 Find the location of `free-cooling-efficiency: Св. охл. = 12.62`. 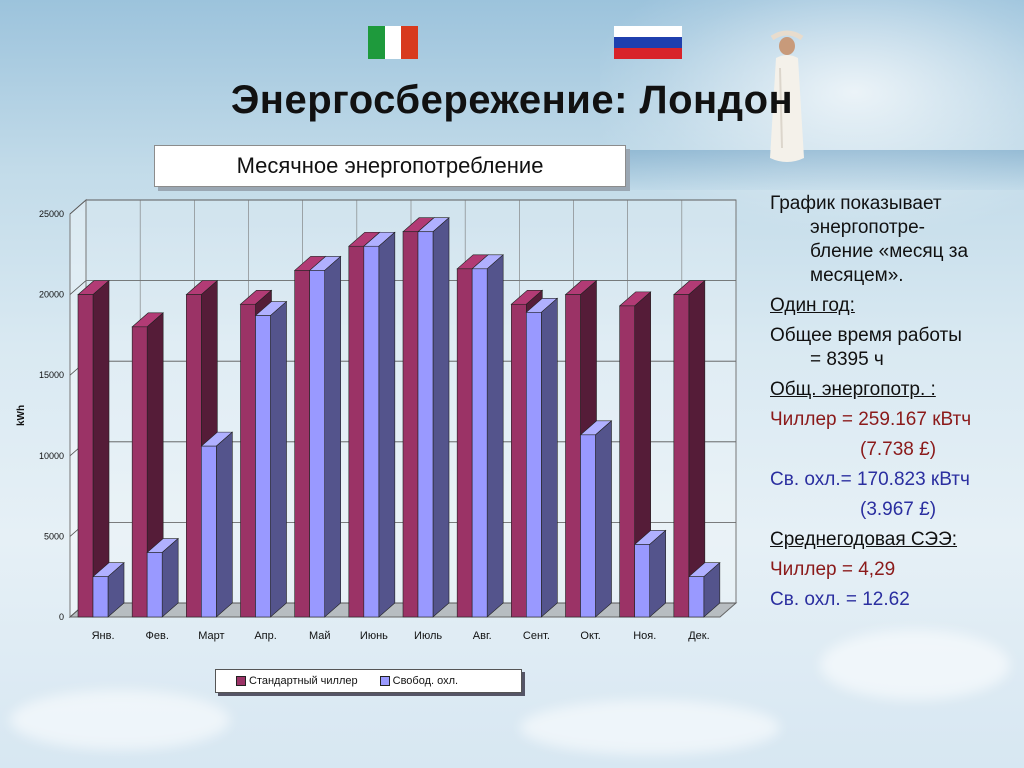

free-cooling-efficiency: Св. охл. = 12.62 is located at coordinates (840, 599).